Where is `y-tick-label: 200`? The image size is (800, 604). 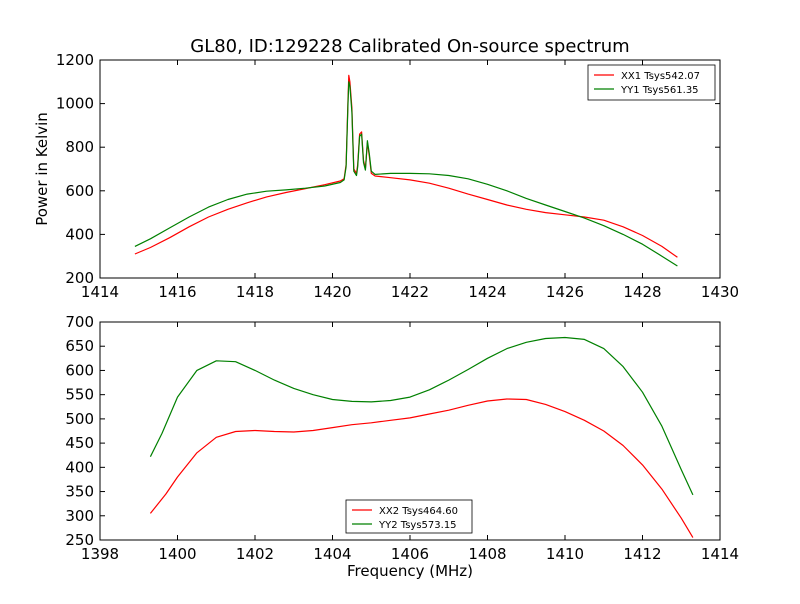 y-tick-label: 200 is located at coordinates (79, 278).